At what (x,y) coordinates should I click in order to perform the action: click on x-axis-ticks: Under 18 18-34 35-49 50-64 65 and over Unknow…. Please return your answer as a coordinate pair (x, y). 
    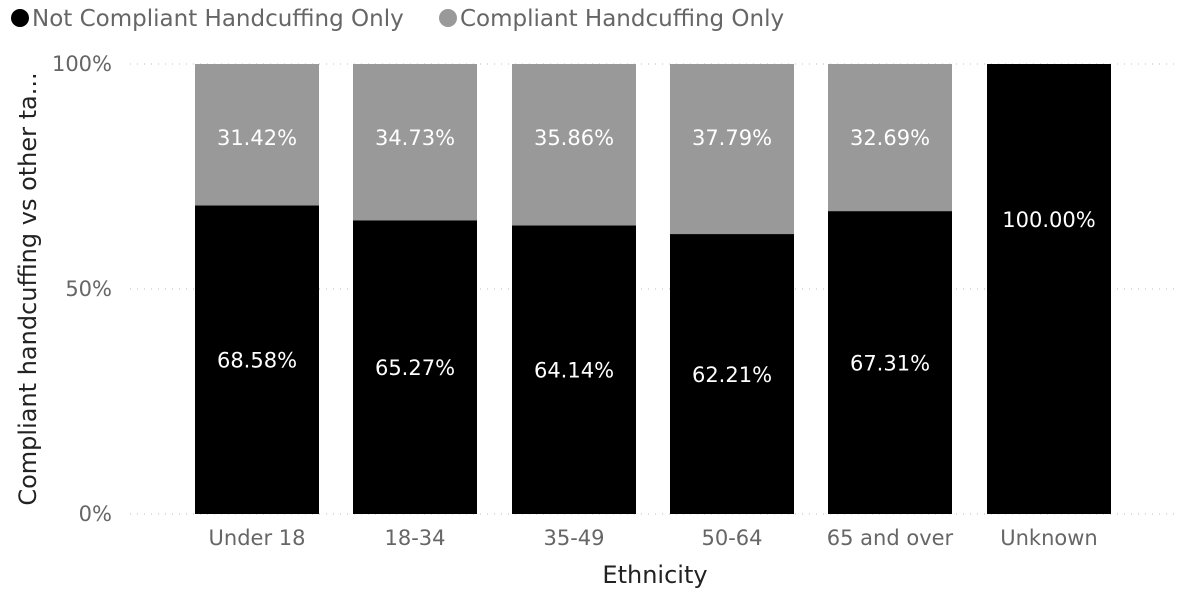
    Looking at the image, I should click on (653, 538).